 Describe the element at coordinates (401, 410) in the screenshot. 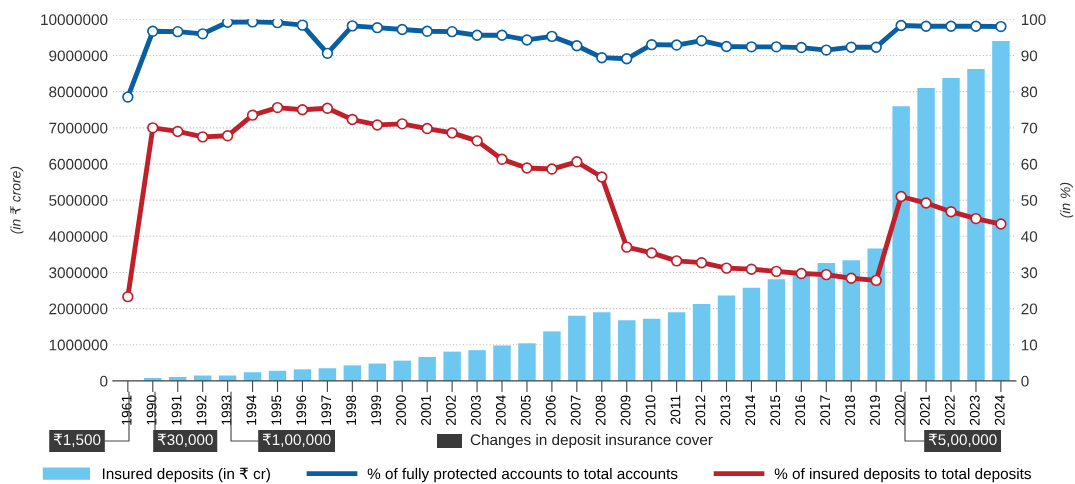

I see `x-tick-label: 2000` at that location.